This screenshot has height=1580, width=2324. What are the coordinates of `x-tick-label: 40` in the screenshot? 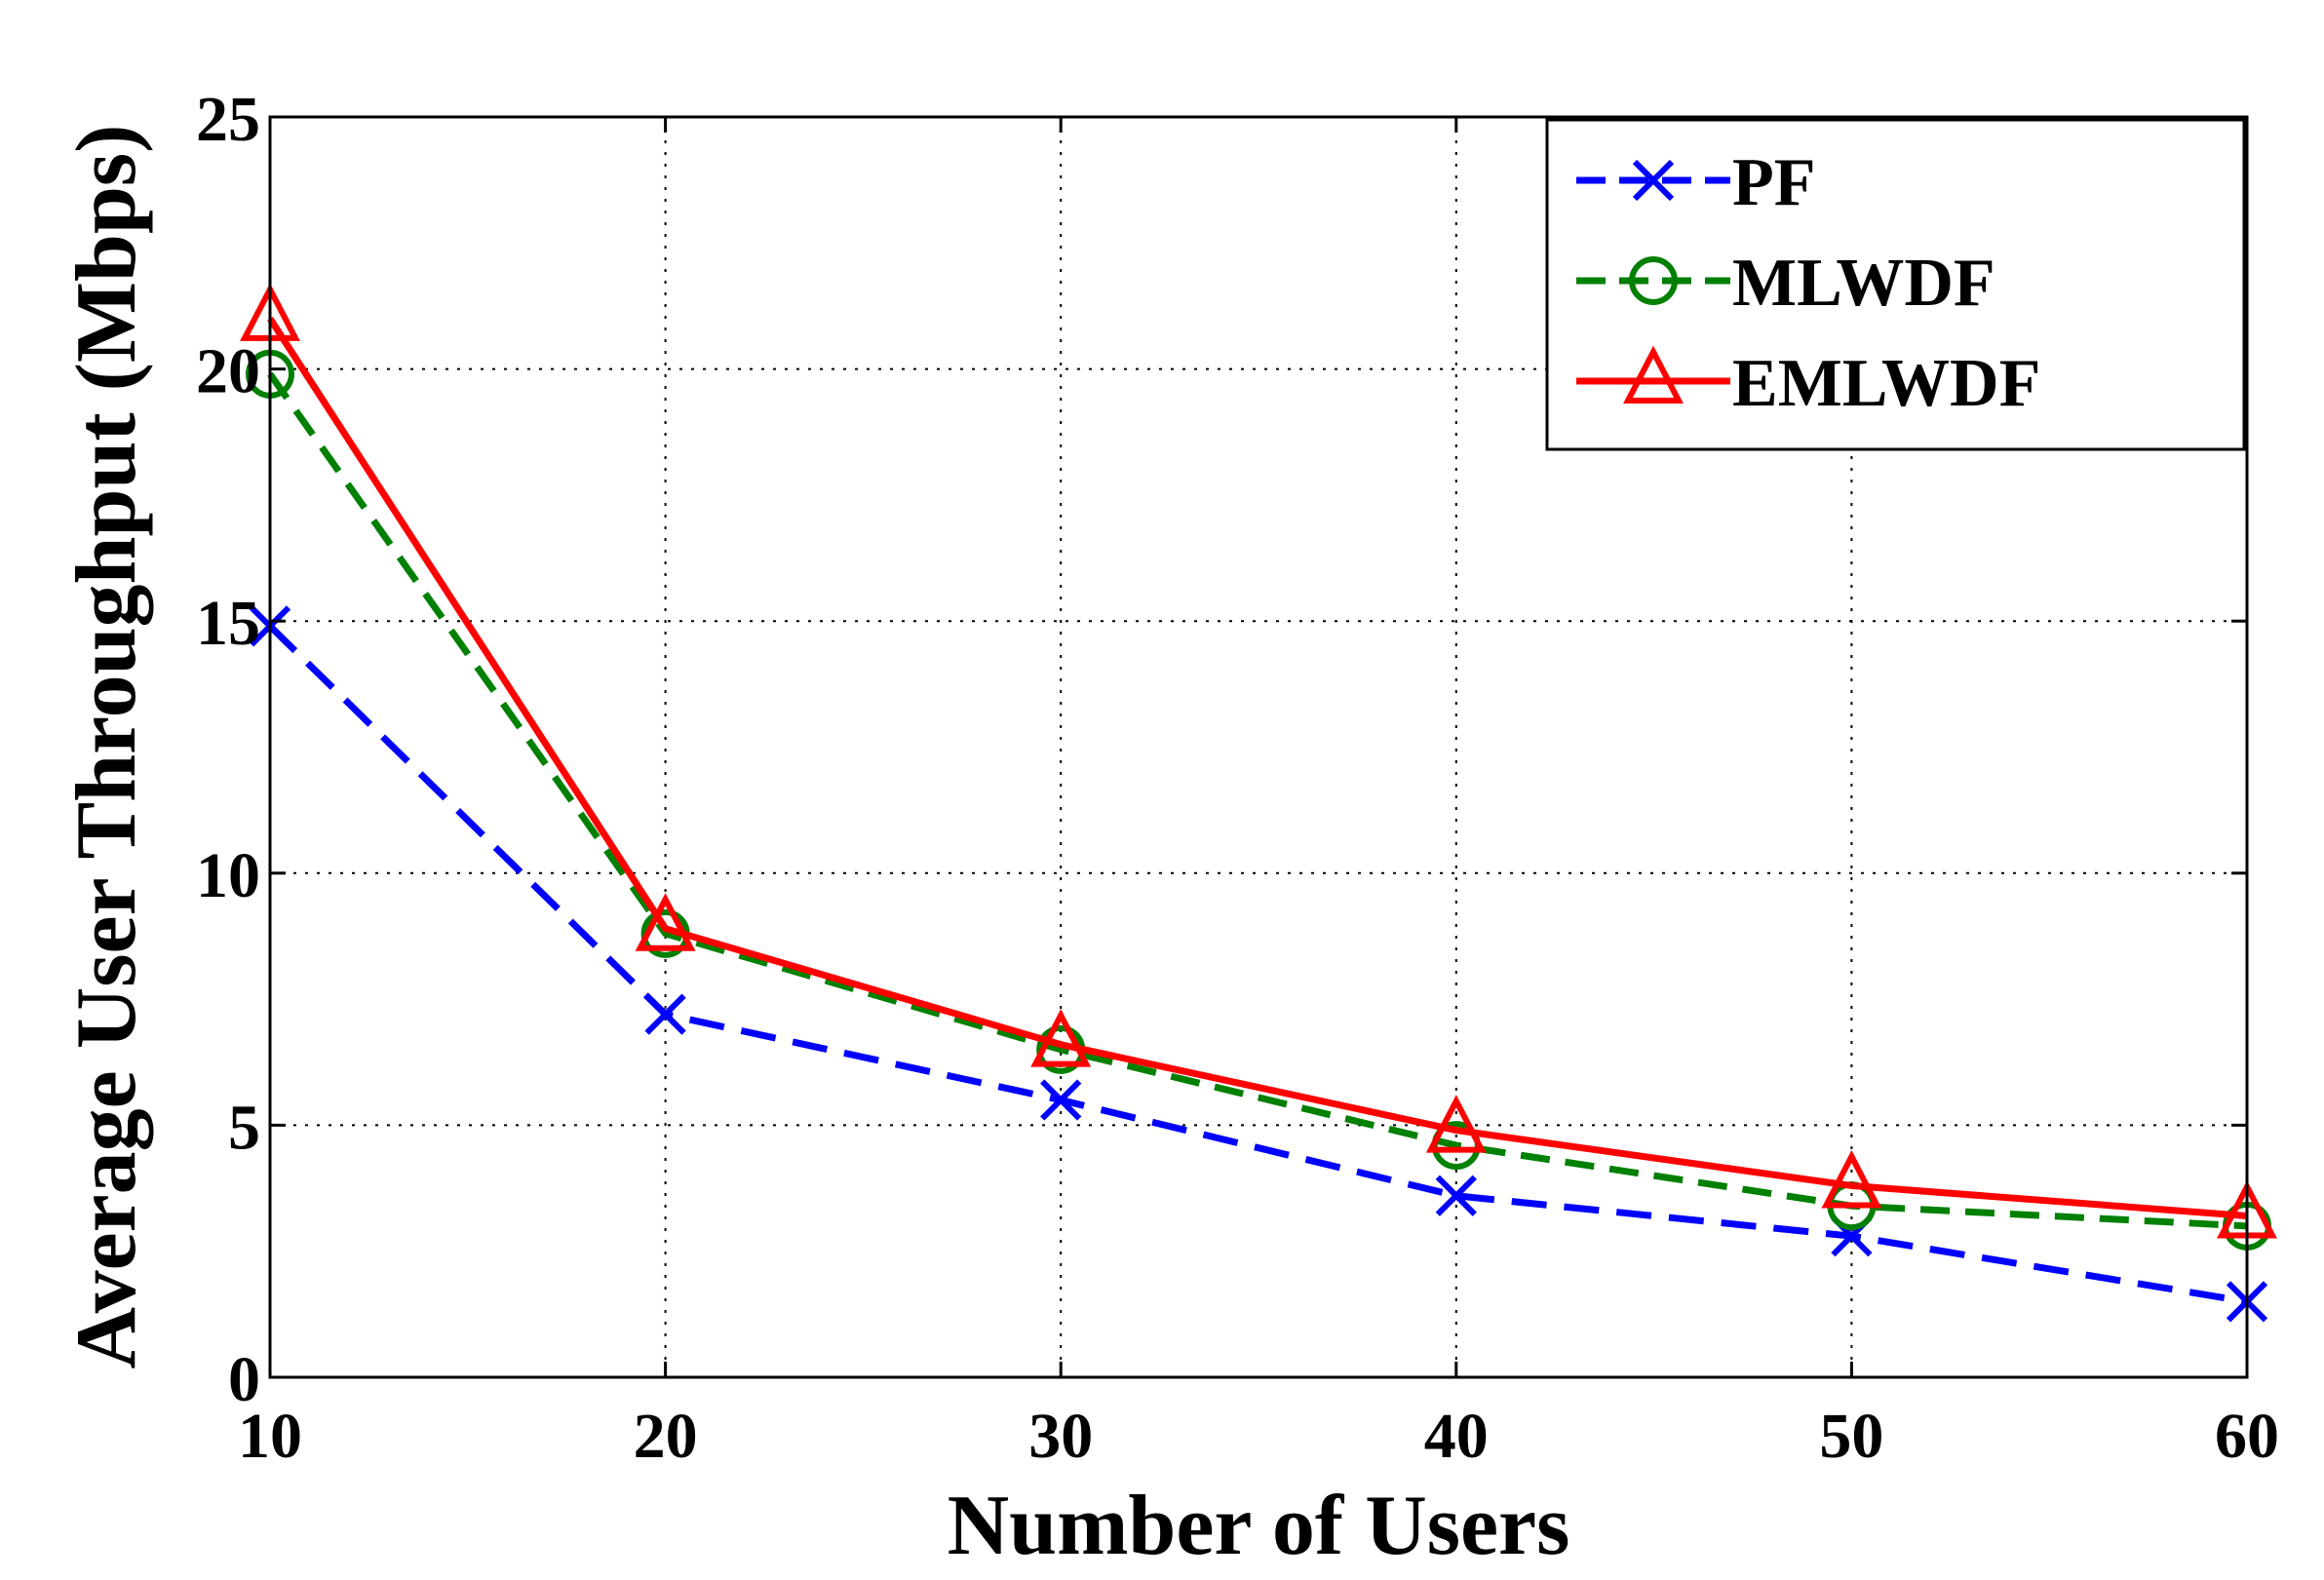 It's located at (1456, 1436).